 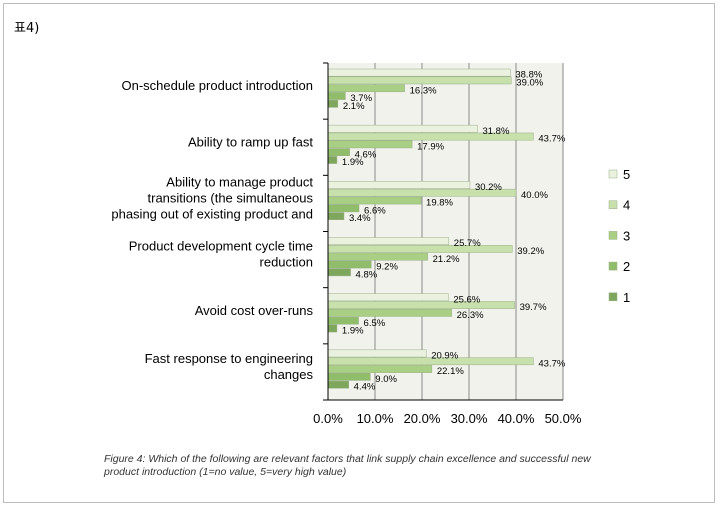 I want to click on category-label: reduction, so click(x=286, y=262).